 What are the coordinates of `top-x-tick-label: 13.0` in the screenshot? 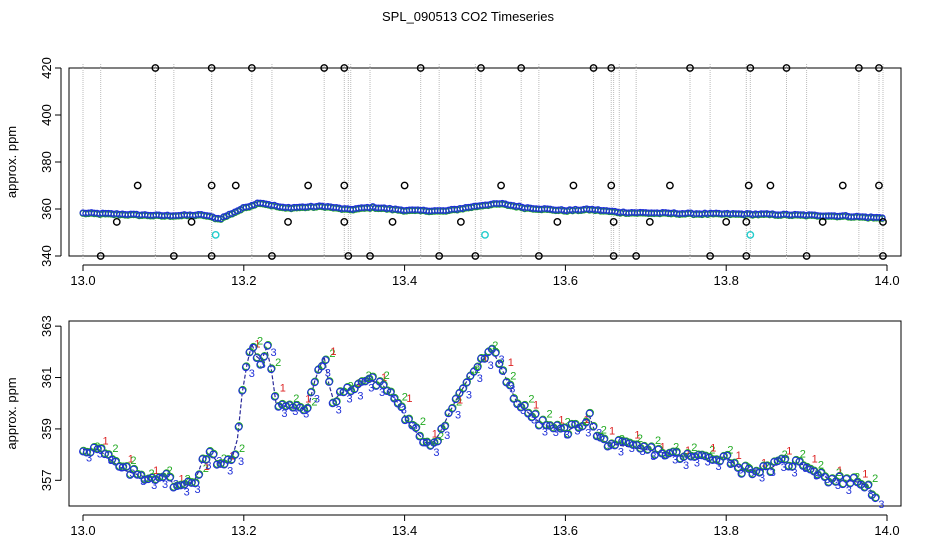 It's located at (82, 280).